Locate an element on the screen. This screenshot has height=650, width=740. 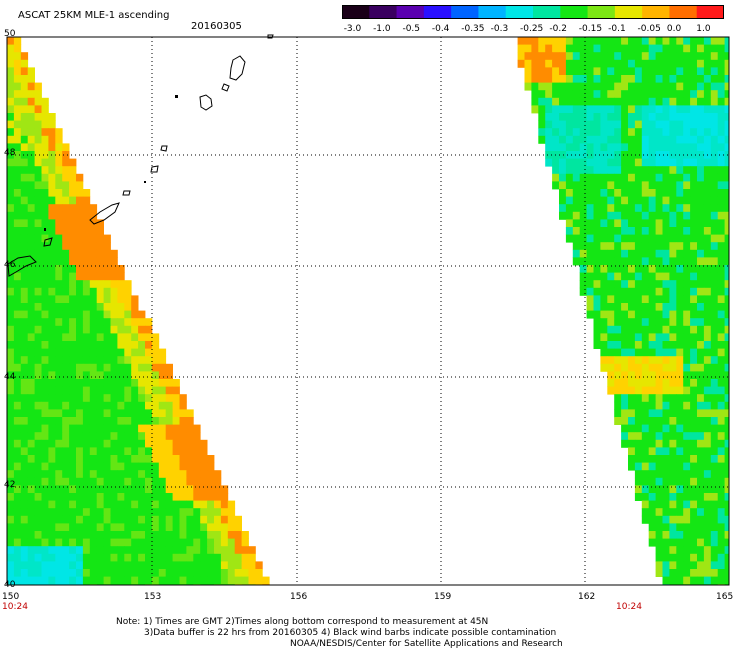
chart-title: ASCAT 25KM MLE-1 ascending is located at coordinates (94, 15).